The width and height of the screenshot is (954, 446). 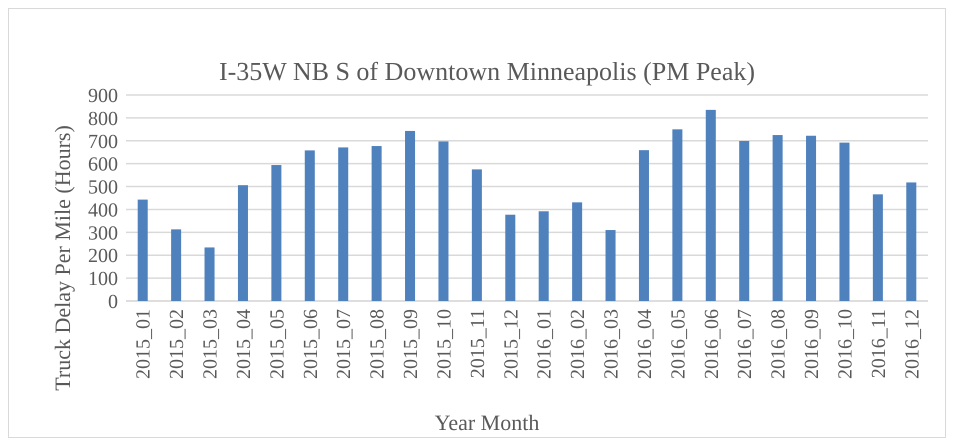 What do you see at coordinates (103, 119) in the screenshot?
I see `y-tick-label: 800` at bounding box center [103, 119].